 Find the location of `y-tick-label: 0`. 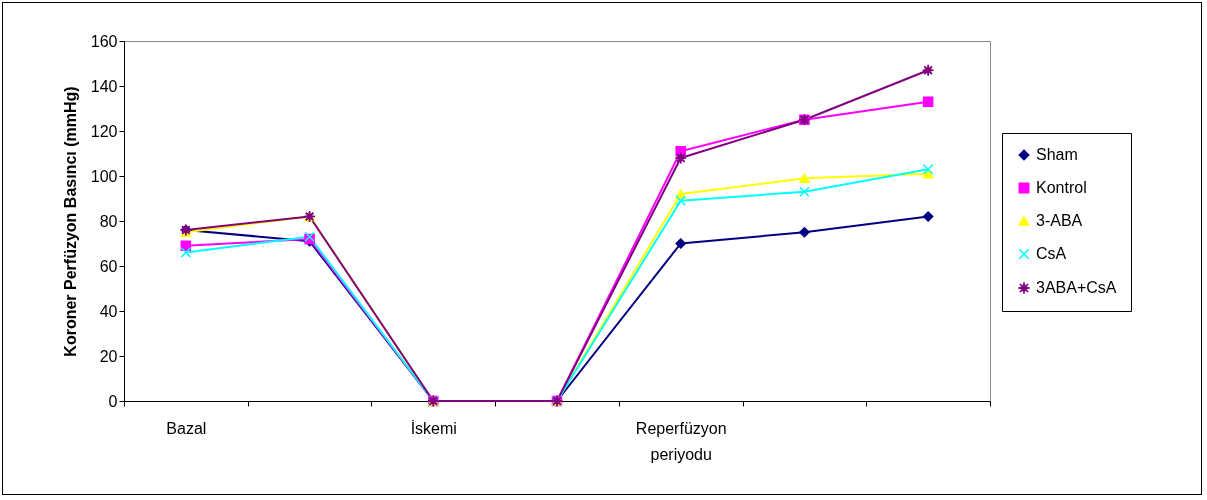

y-tick-label: 0 is located at coordinates (113, 401).